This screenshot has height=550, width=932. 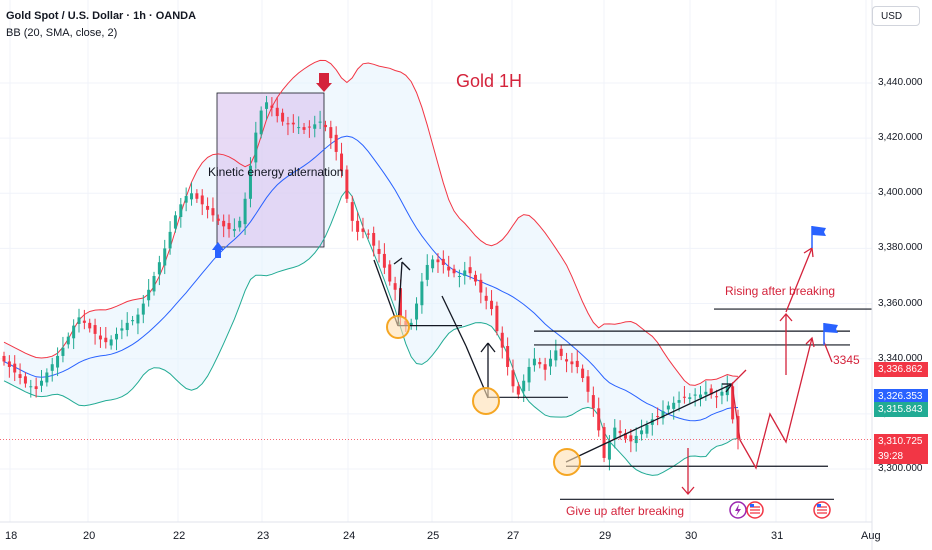 I want to click on currency-button: USD, so click(x=896, y=16).